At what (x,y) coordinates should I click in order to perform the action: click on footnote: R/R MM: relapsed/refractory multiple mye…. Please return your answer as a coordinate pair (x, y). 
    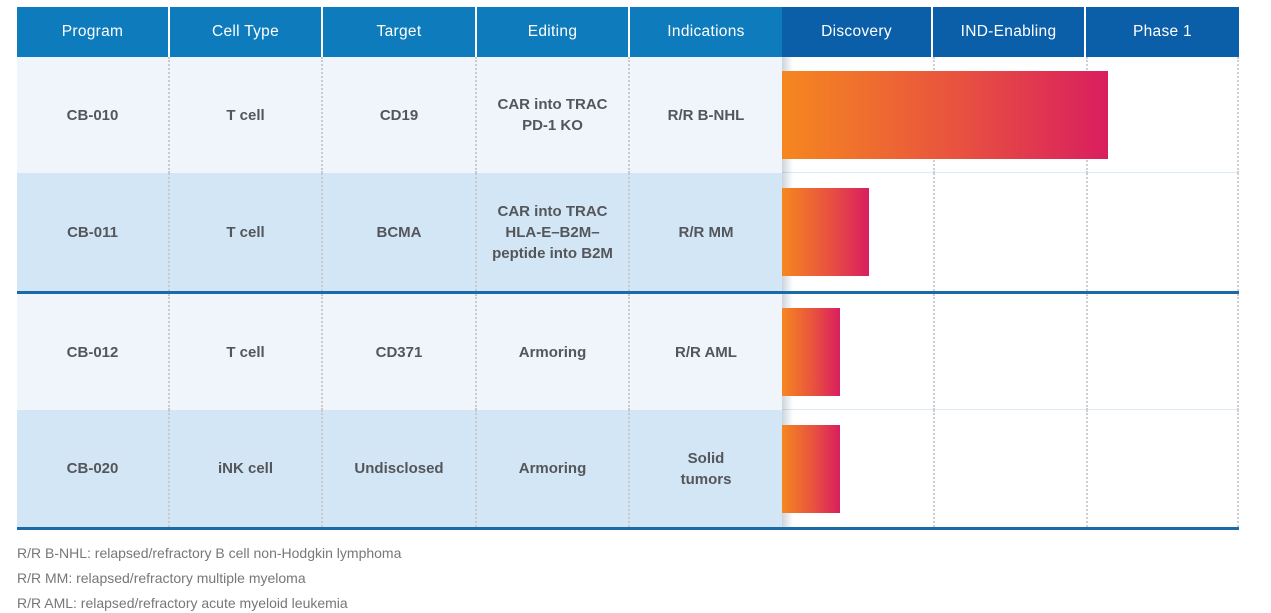
    Looking at the image, I should click on (161, 578).